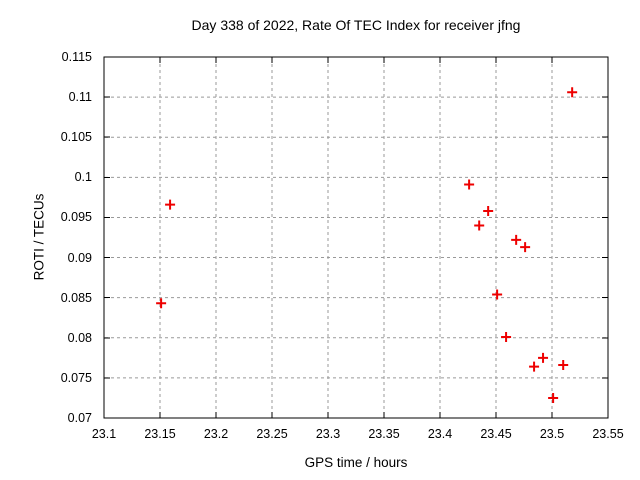 Image resolution: width=640 pixels, height=480 pixels. What do you see at coordinates (160, 434) in the screenshot?
I see `x-tick-label: 23.15` at bounding box center [160, 434].